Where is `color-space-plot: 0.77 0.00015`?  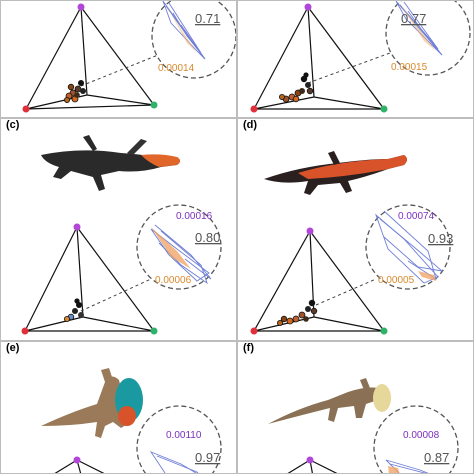
color-space-plot: 0.77 0.00015 is located at coordinates (360, 57).